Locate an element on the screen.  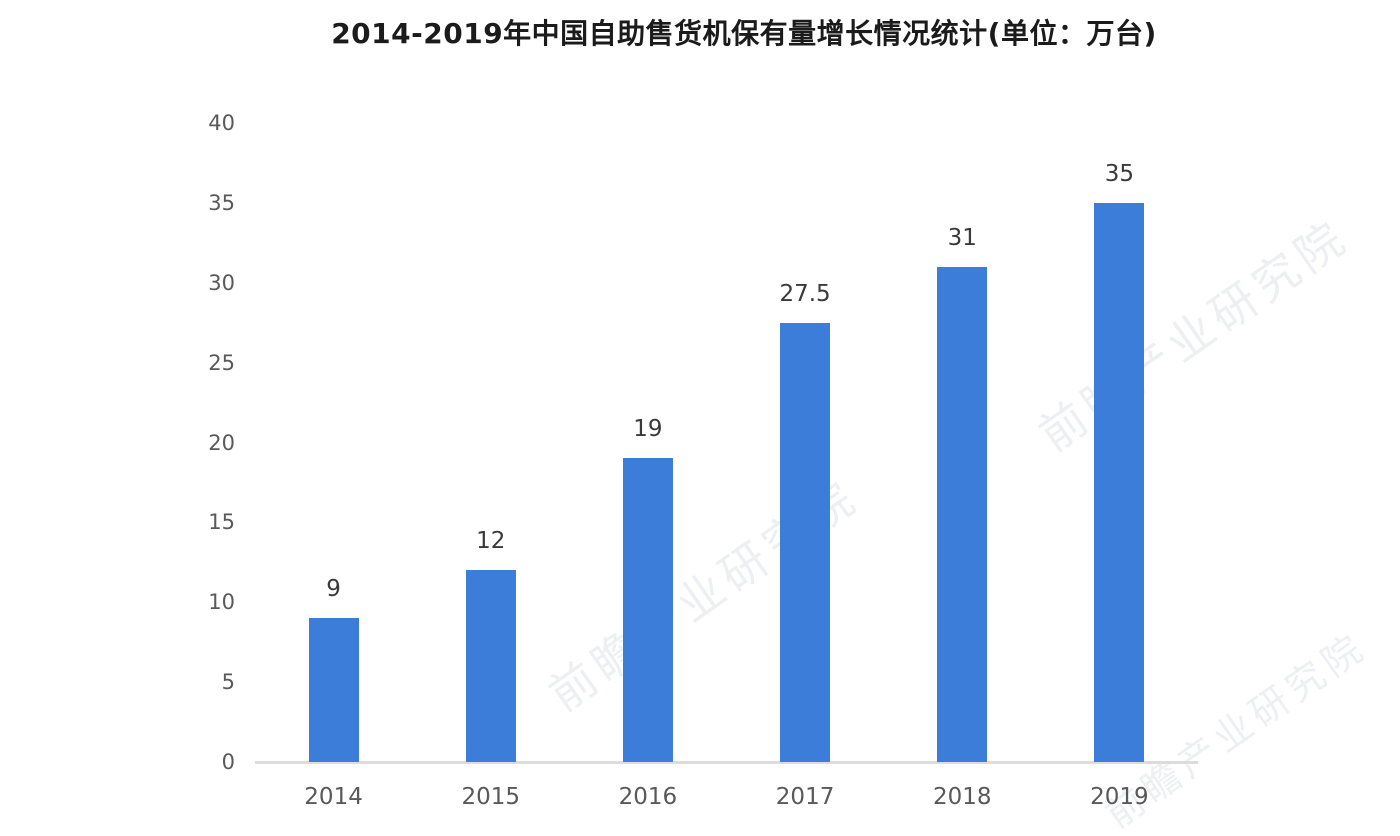
y-axis-tick-label: 5 is located at coordinates (228, 682).